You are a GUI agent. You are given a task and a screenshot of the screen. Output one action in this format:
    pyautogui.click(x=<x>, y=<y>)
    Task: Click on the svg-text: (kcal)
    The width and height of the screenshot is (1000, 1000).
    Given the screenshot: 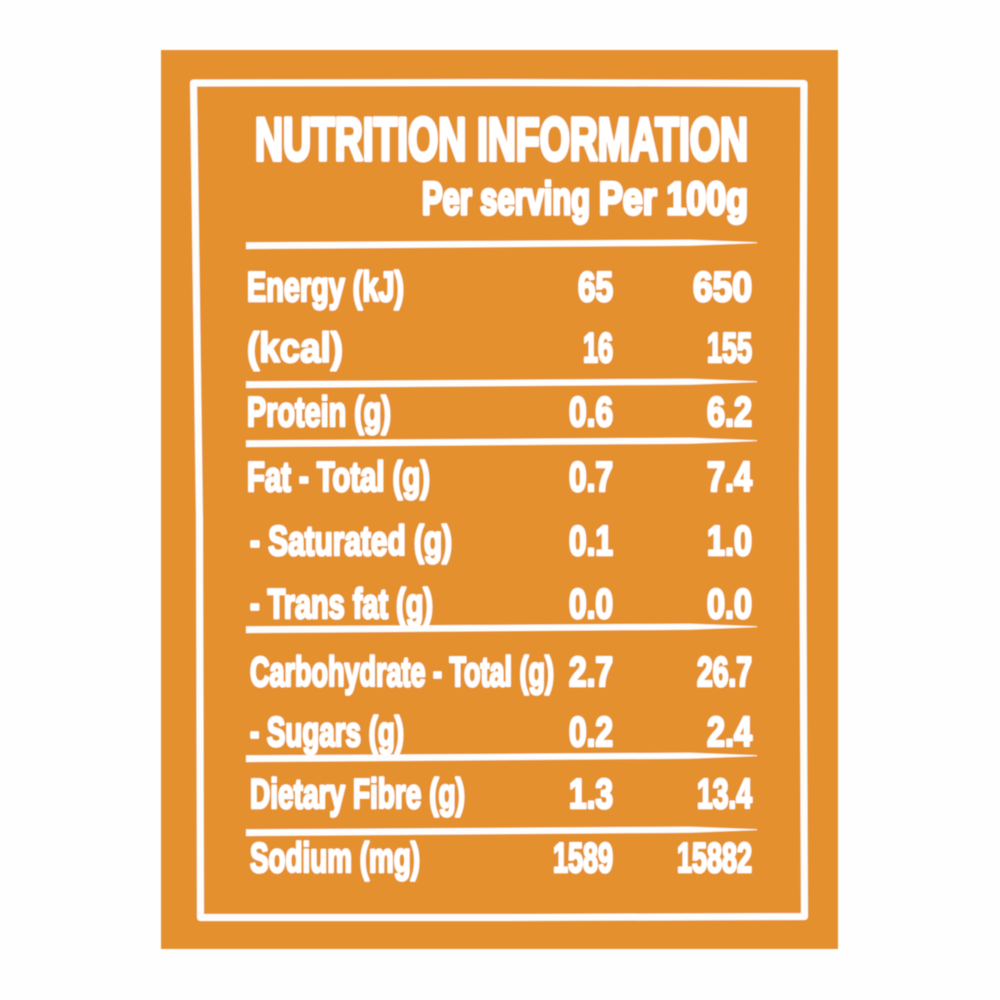 What is the action you would take?
    pyautogui.click(x=295, y=347)
    